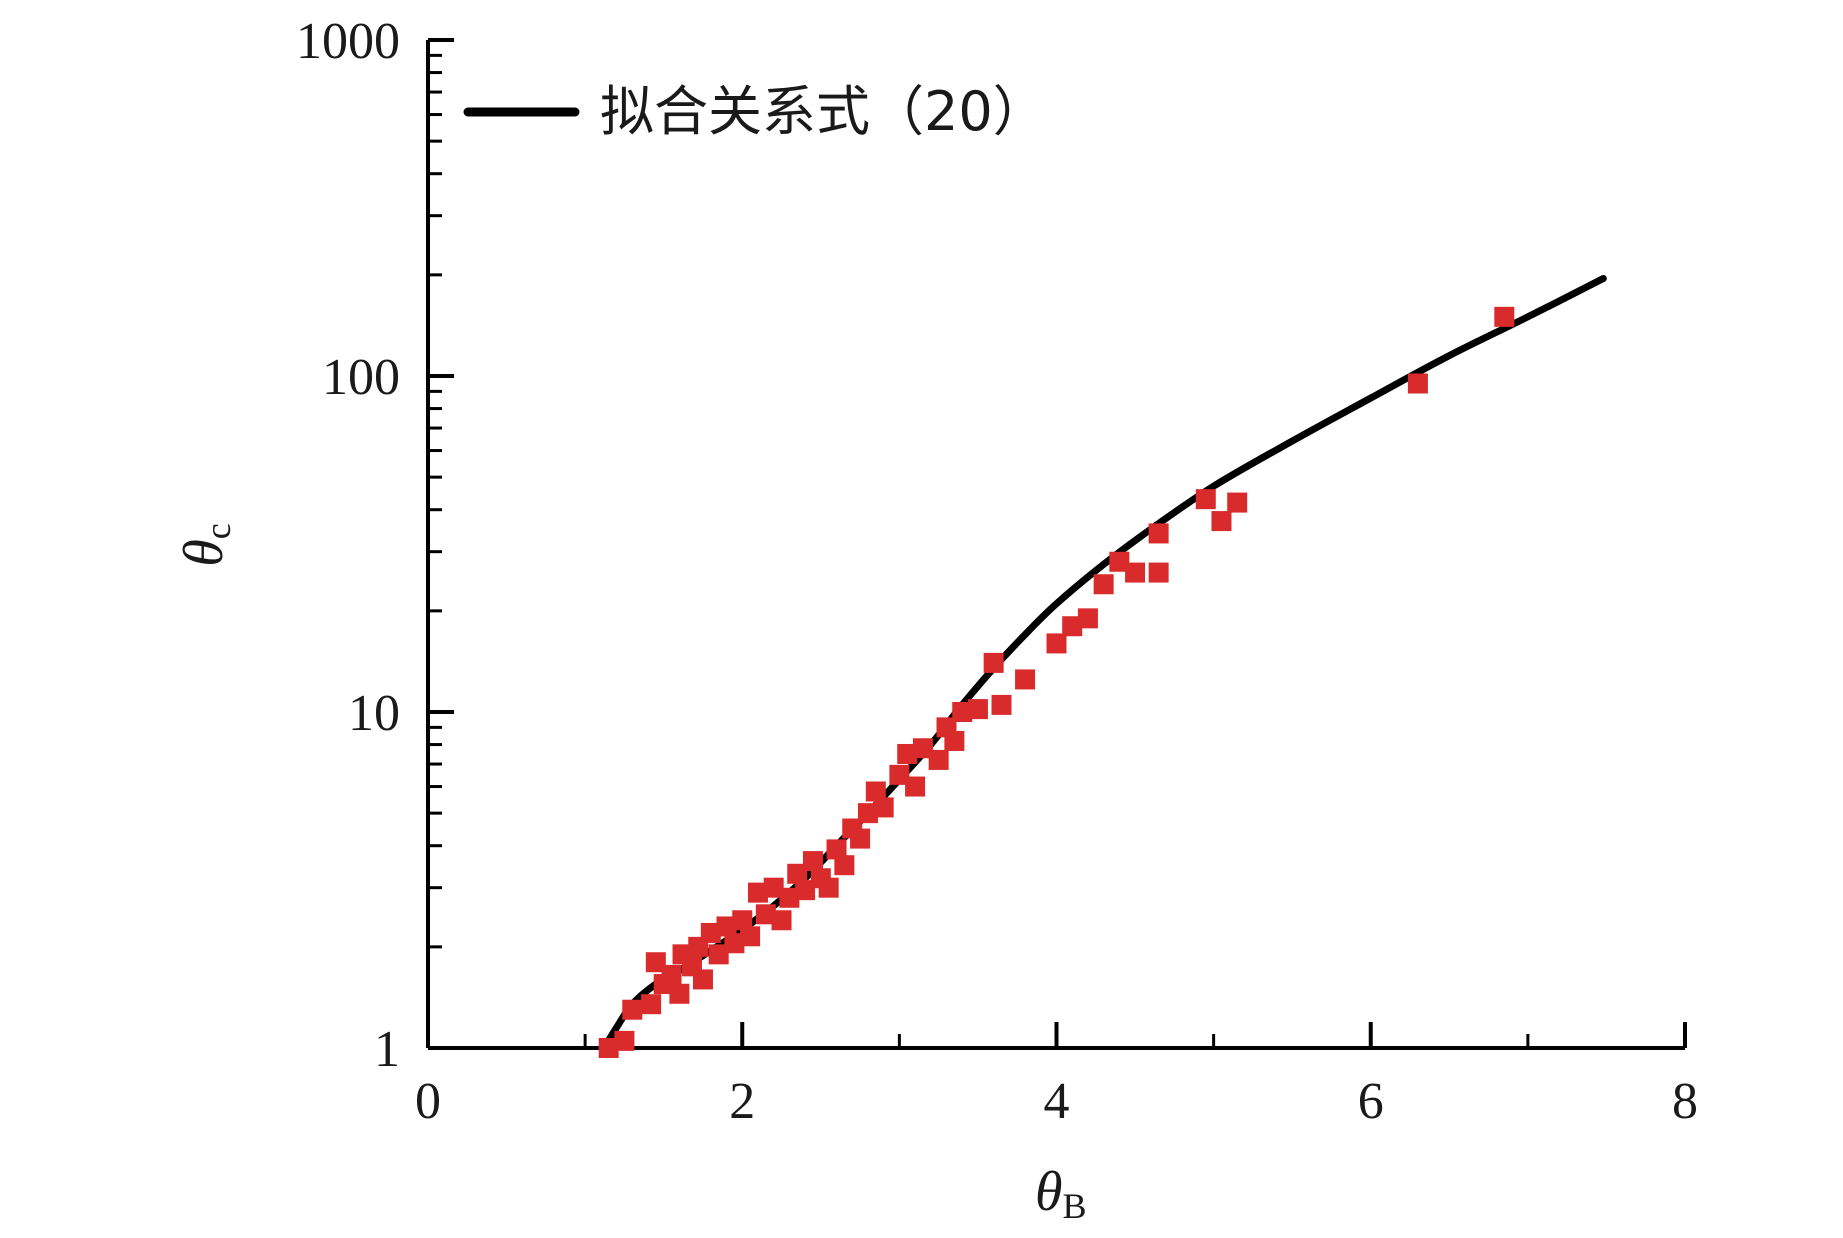  Describe the element at coordinates (823, 111) in the screenshot. I see `legend-label: 拟合关系式（20）` at that location.